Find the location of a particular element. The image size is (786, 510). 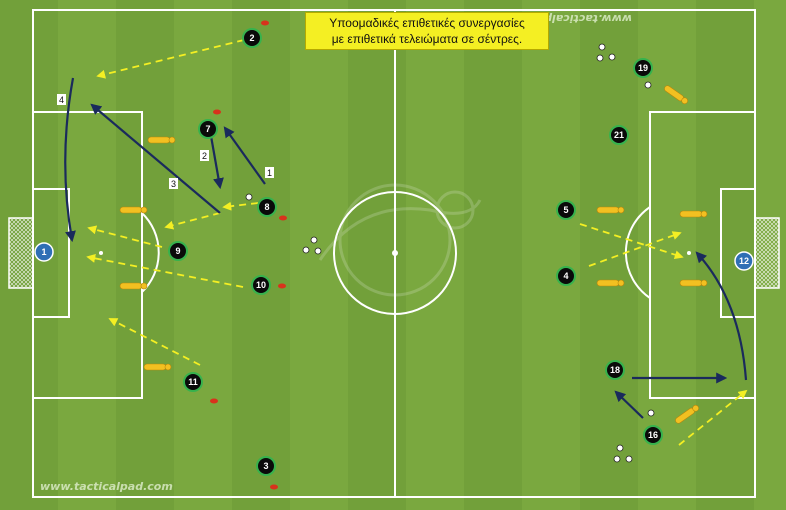

step-label-3: 3 is located at coordinates (173, 183).